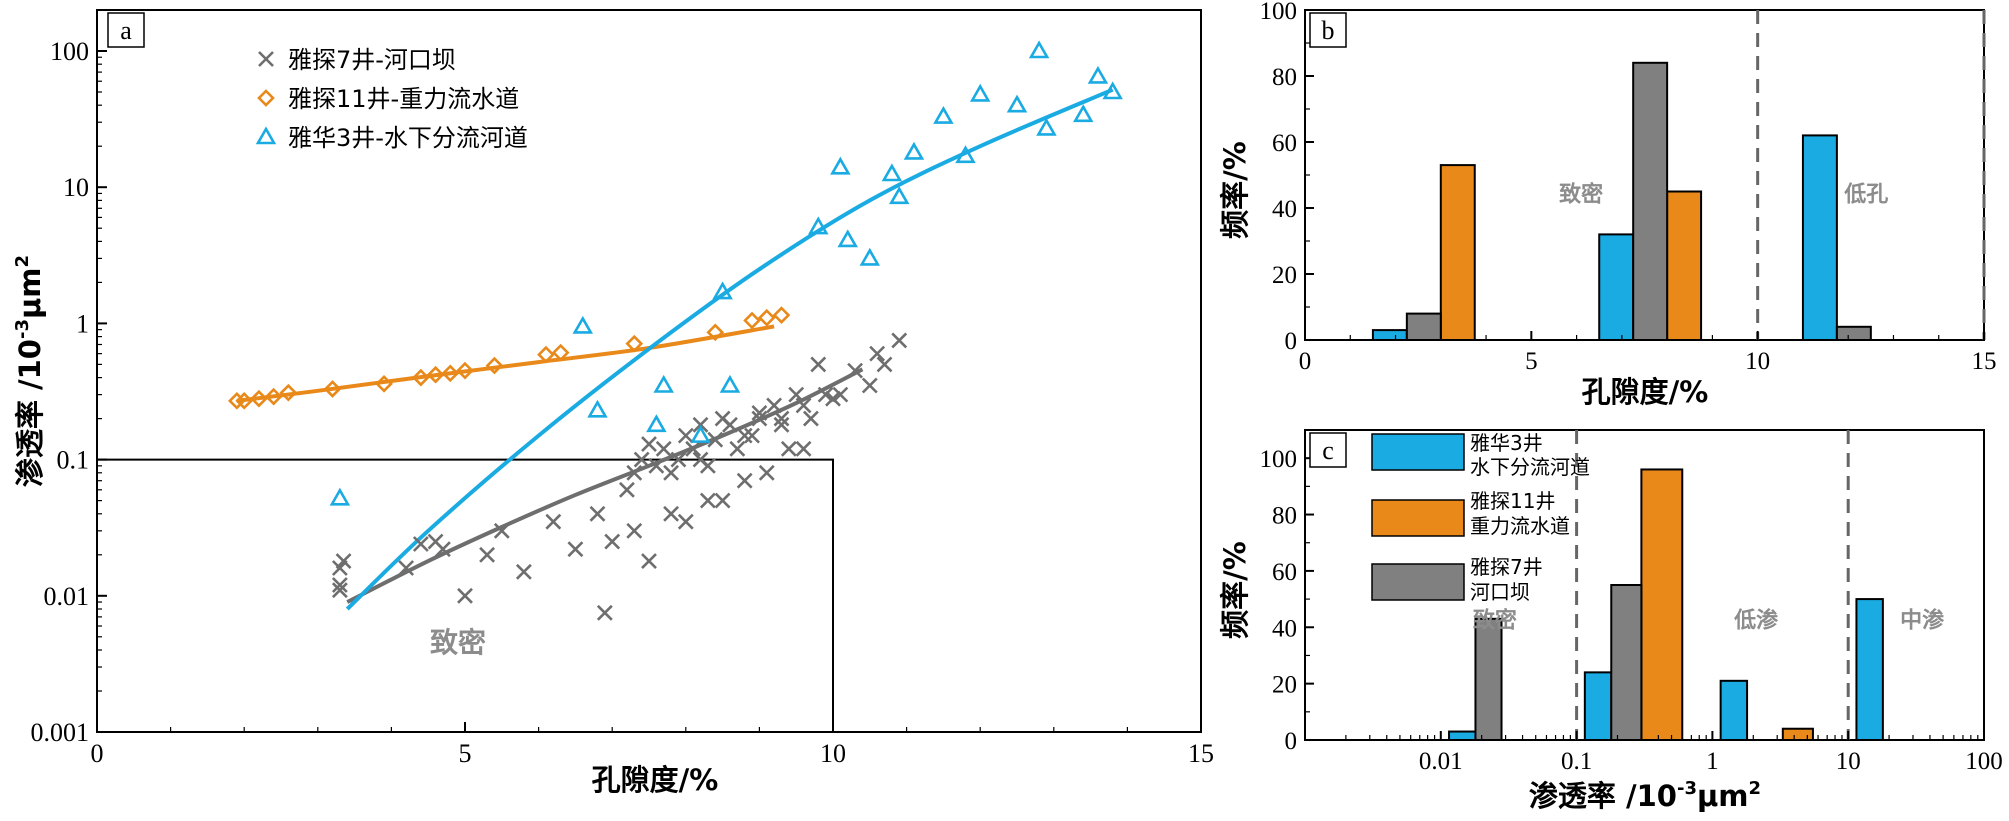 This screenshot has width=2009, height=821. What do you see at coordinates (1284, 209) in the screenshot?
I see `y-tick-label: 40` at bounding box center [1284, 209].